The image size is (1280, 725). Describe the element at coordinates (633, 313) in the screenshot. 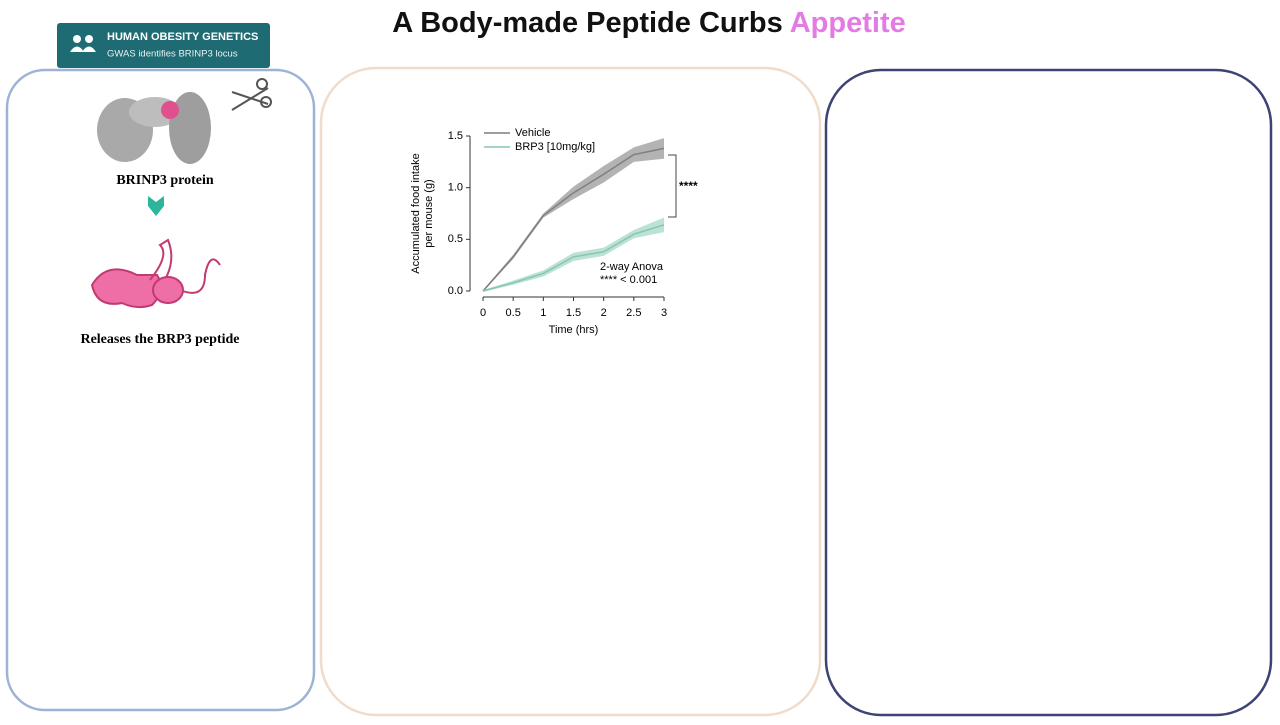

I see `x-tick-label: 2.5` at that location.